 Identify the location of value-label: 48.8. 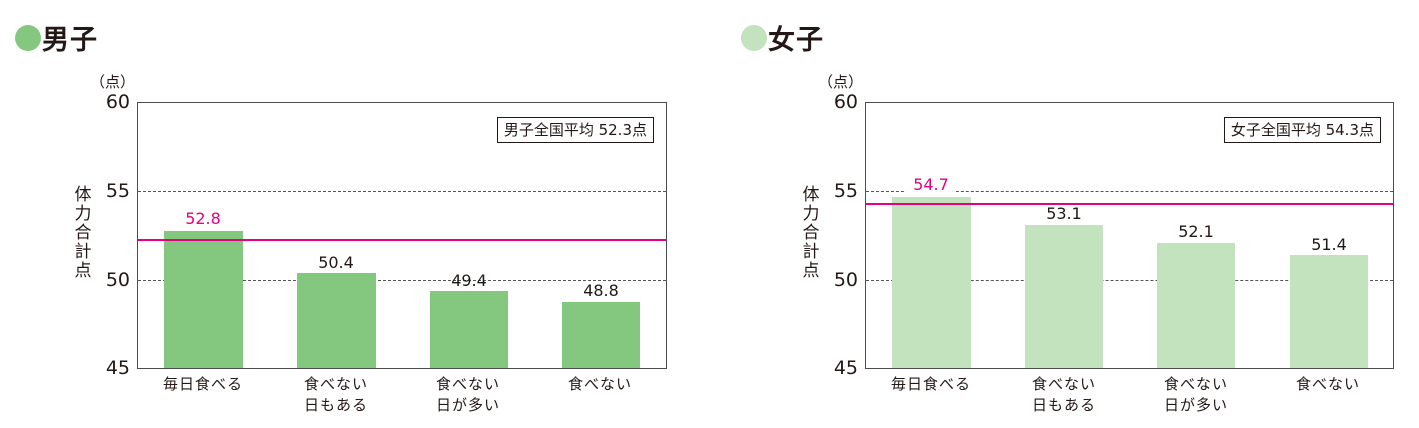
(601, 290).